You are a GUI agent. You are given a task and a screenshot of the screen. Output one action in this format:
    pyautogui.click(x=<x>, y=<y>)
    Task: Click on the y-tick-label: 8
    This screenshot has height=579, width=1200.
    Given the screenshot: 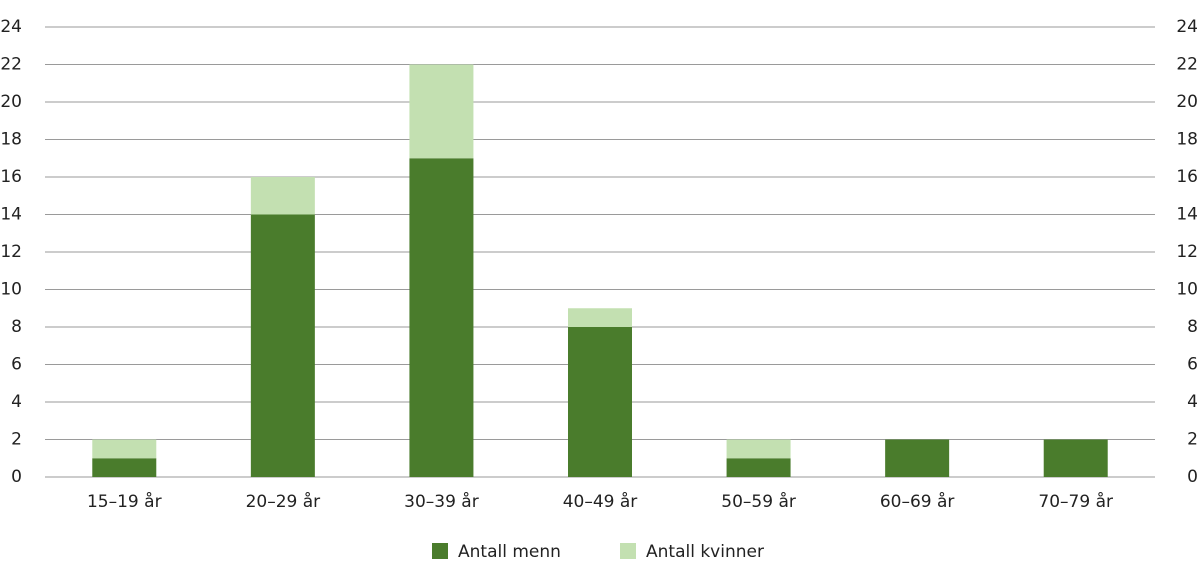 What is the action you would take?
    pyautogui.click(x=16, y=327)
    